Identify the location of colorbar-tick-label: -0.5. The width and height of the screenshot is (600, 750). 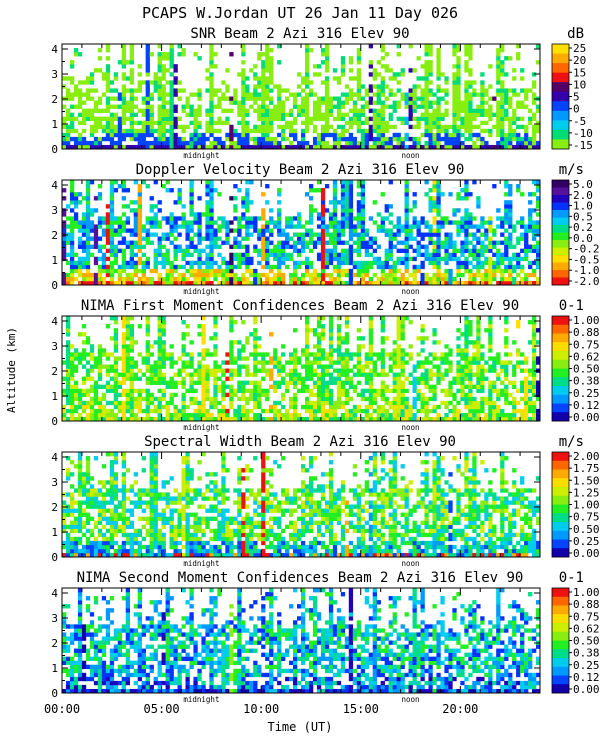
(586, 259).